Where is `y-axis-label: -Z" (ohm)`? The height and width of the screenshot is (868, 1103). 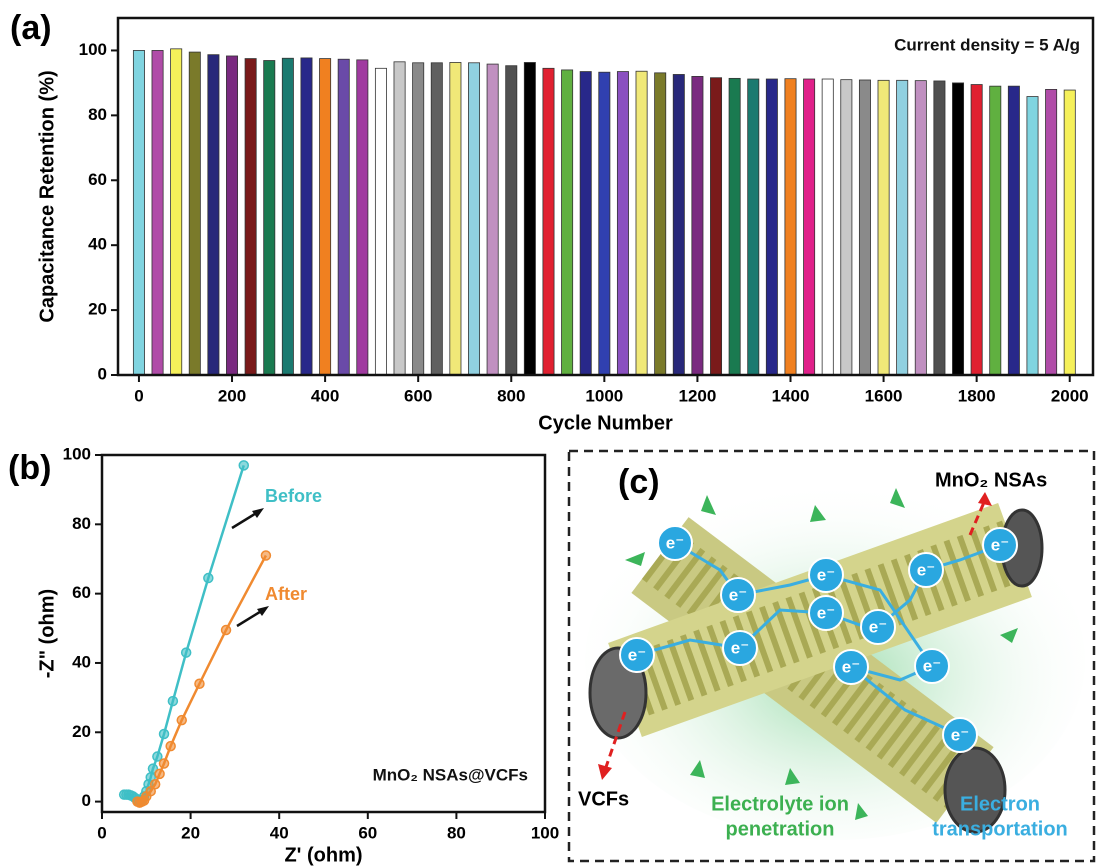
y-axis-label: -Z" (ohm) is located at coordinates (47, 633).